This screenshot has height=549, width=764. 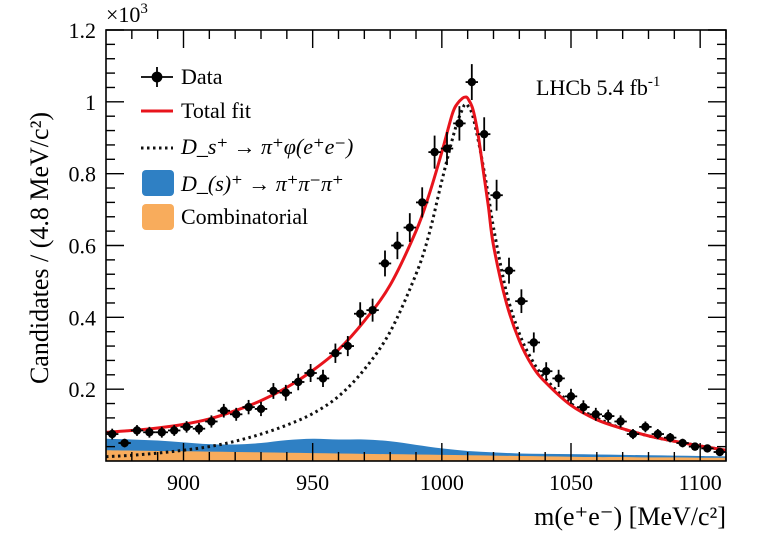 I want to click on y-tick-label: 0.8, so click(x=83, y=174).